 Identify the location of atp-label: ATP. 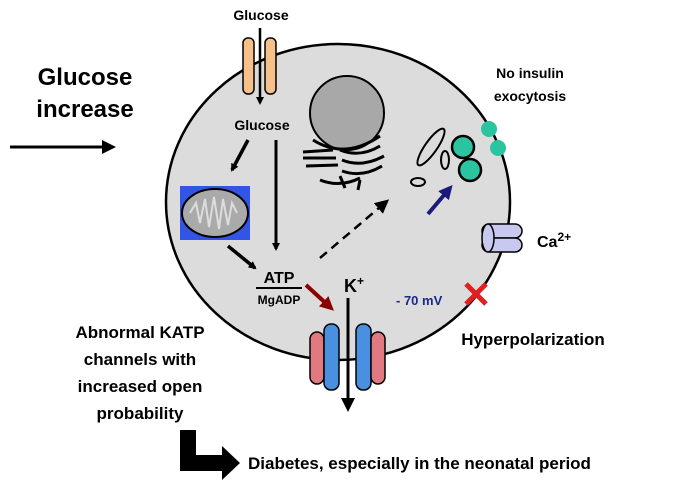
(279, 278).